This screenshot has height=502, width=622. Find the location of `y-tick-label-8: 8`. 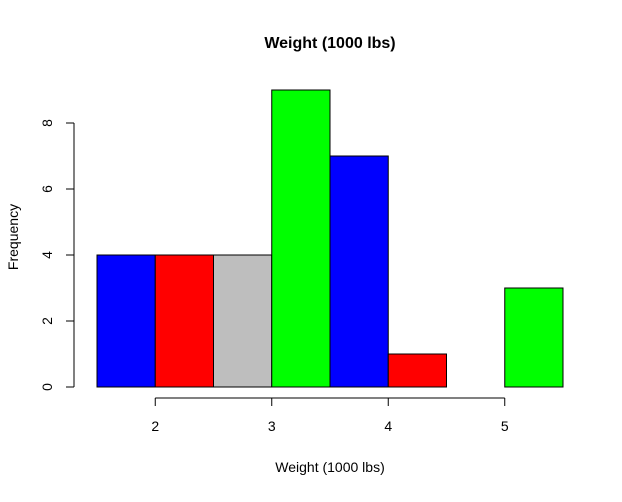

y-tick-label-8: 8 is located at coordinates (47, 123).